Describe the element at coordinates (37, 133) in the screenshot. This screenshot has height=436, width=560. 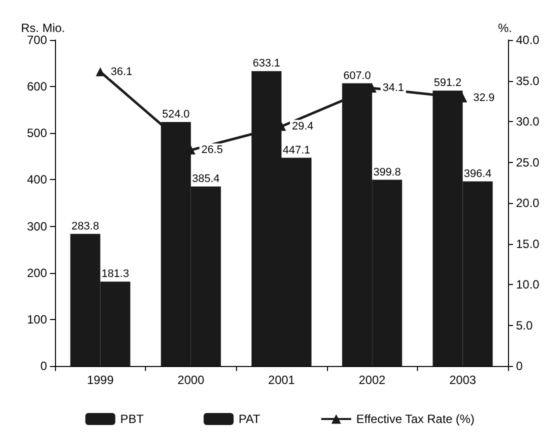
I see `y-tick-label: 500` at that location.